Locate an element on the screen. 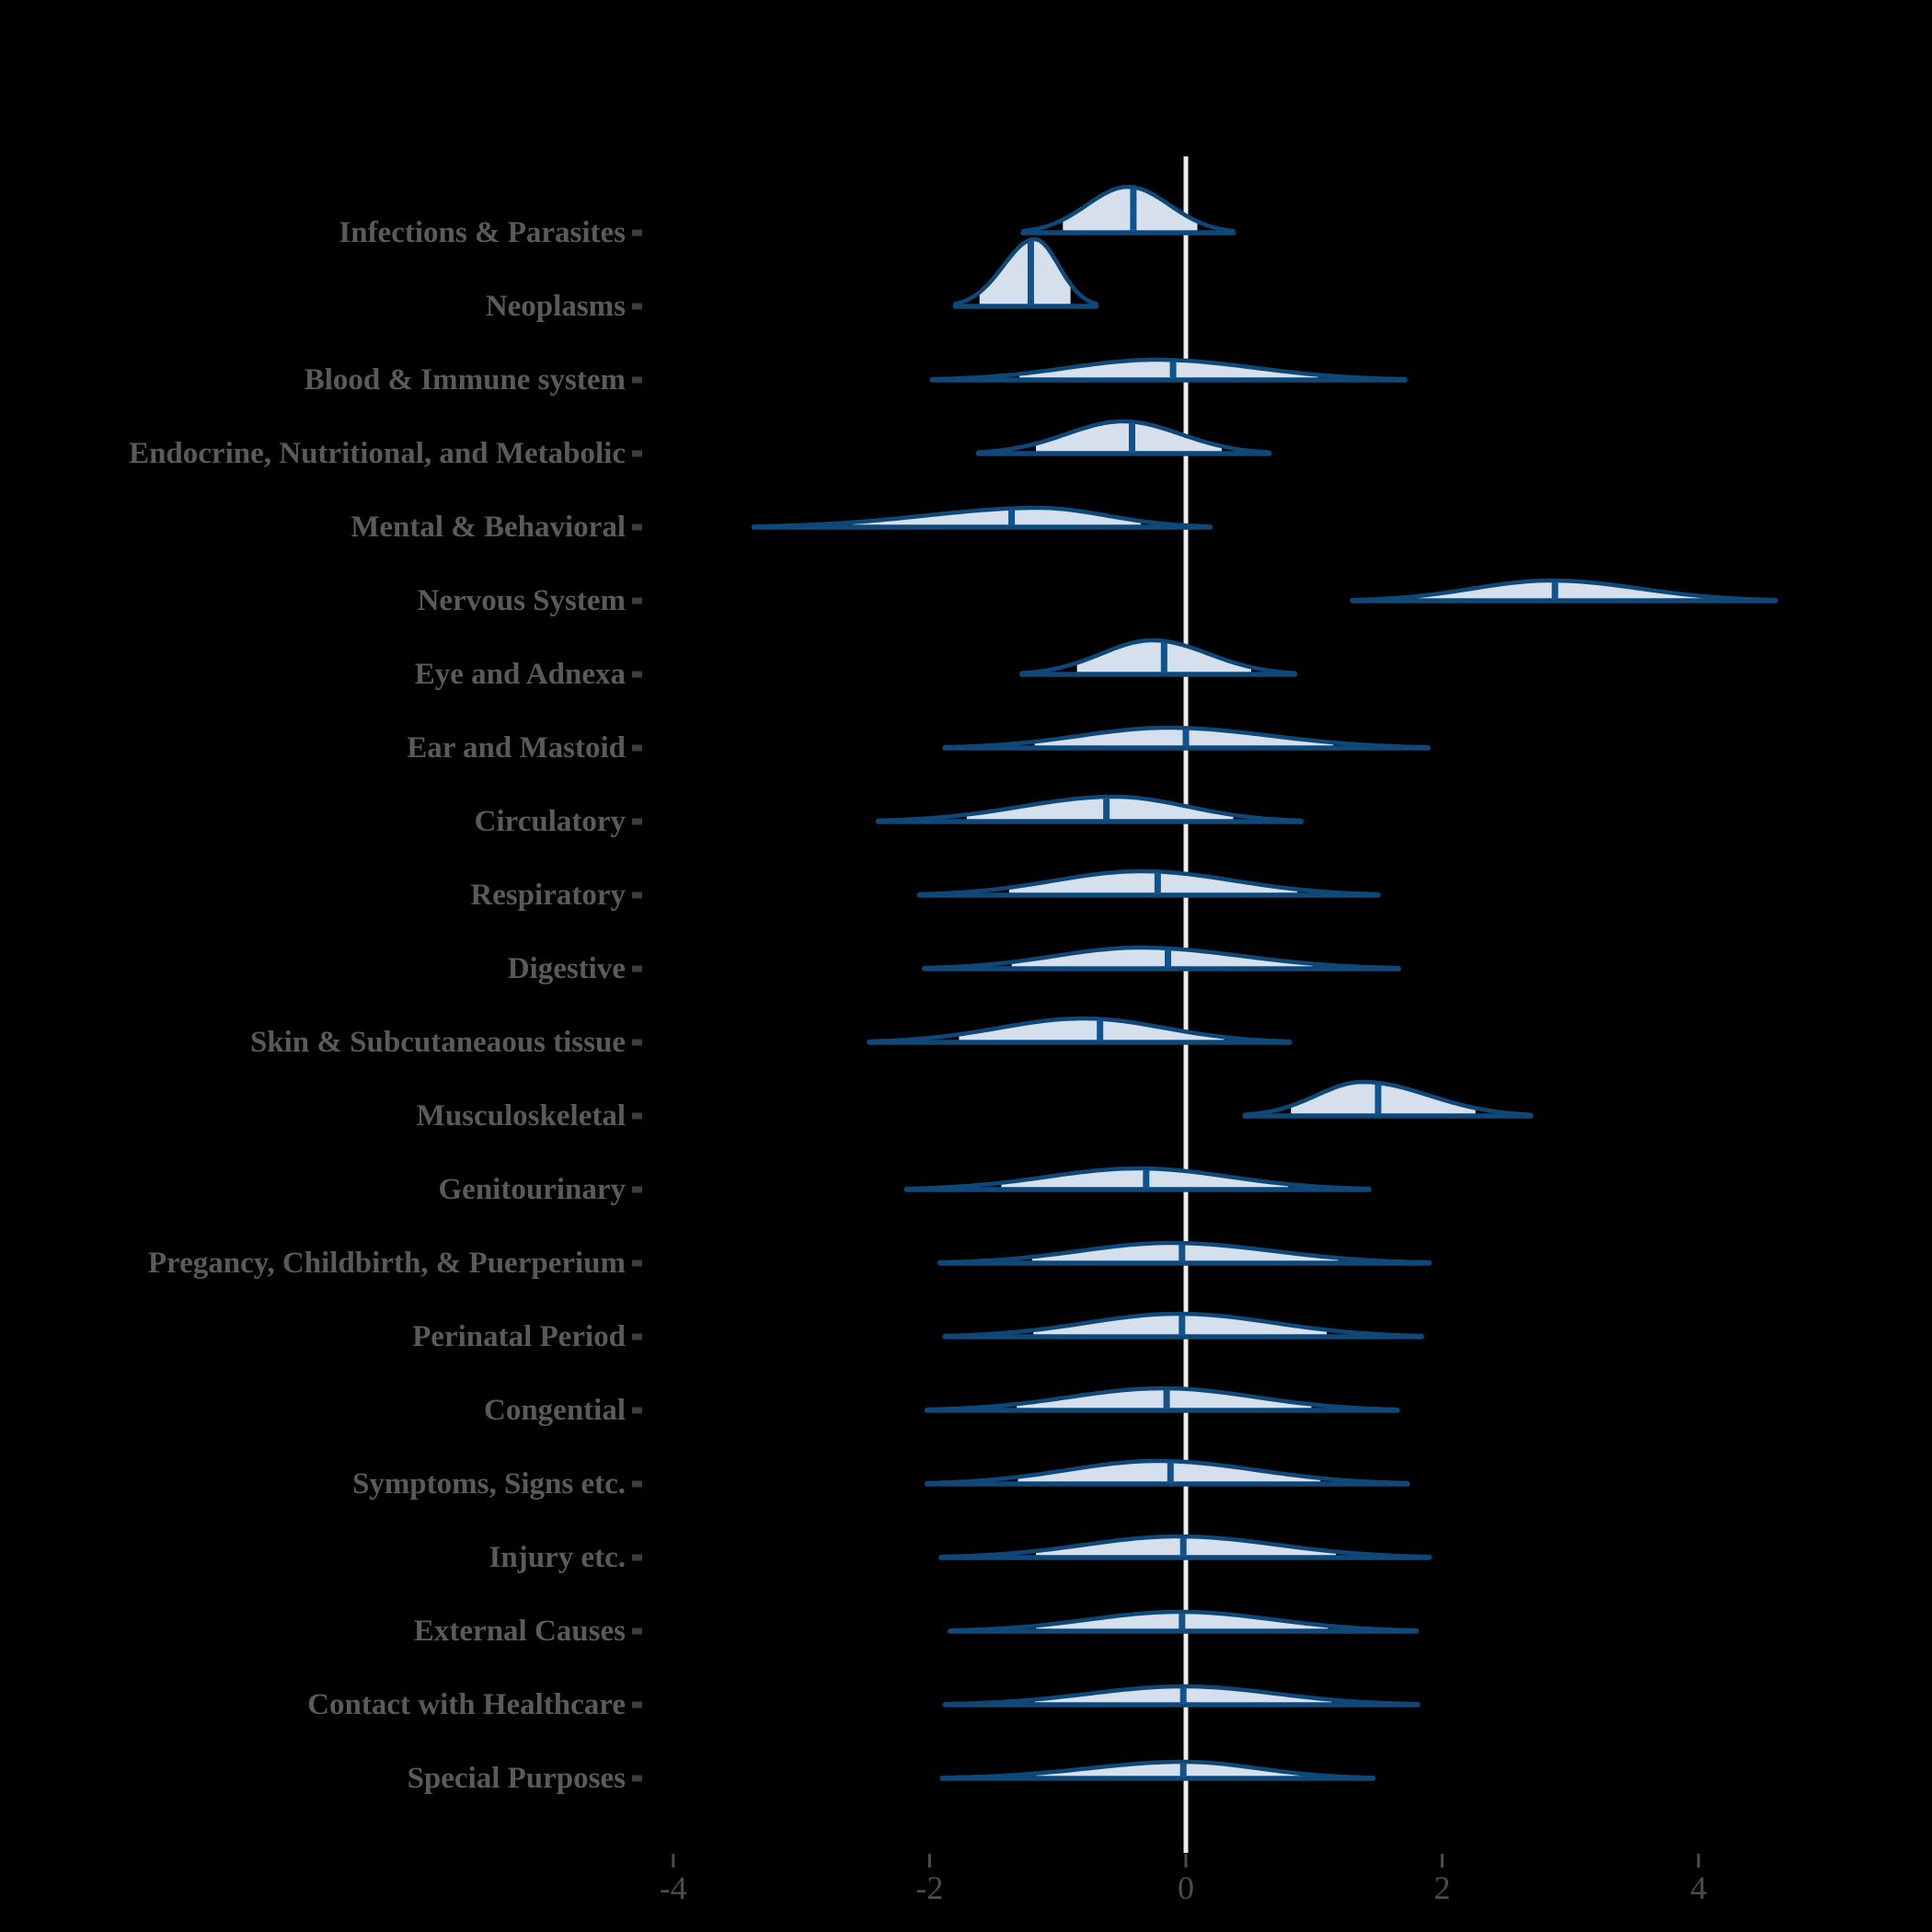 The width and height of the screenshot is (1932, 1932). category-label: Circulatory is located at coordinates (551, 821).